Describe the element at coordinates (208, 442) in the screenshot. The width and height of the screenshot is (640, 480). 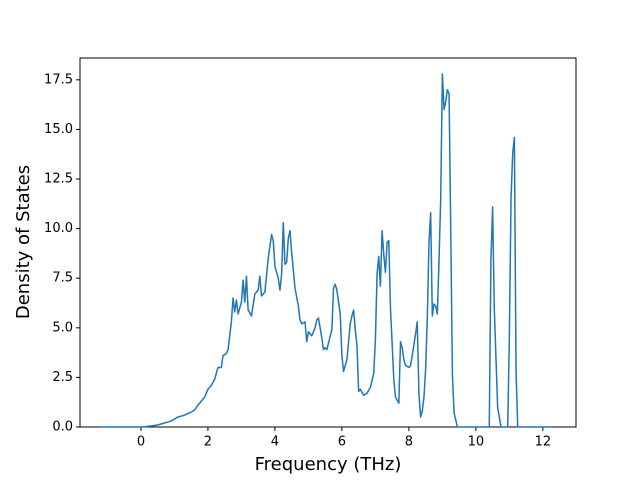
I see `x-tick-label: 2` at that location.